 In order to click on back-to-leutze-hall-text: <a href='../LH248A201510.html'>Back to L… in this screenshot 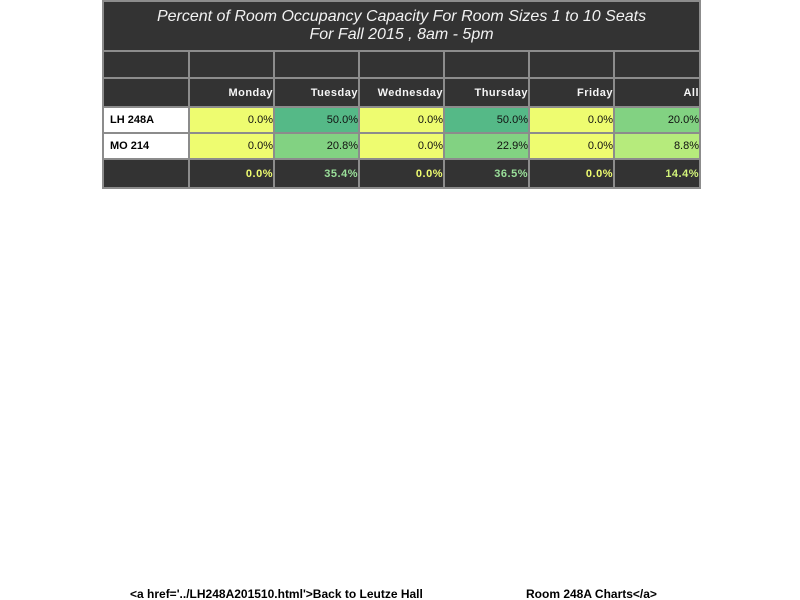, I will do `click(276, 593)`.